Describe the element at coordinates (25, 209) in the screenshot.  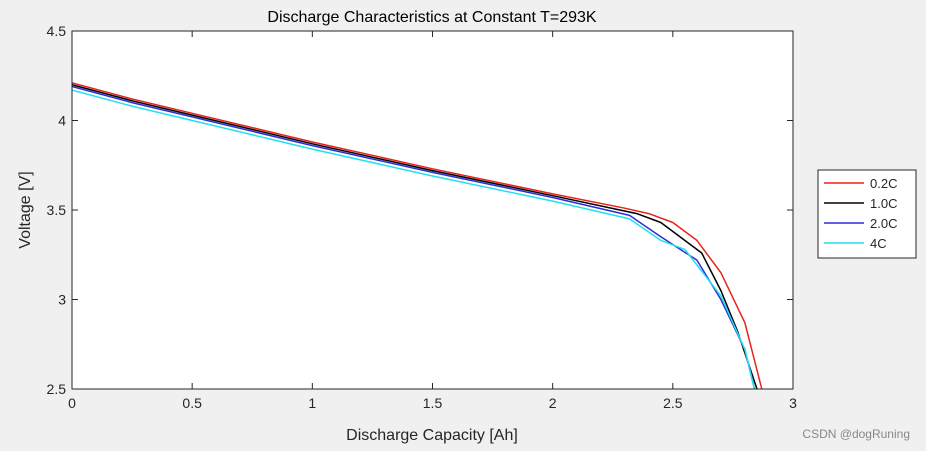
I see `y-axis-label: Voltage [V]` at that location.